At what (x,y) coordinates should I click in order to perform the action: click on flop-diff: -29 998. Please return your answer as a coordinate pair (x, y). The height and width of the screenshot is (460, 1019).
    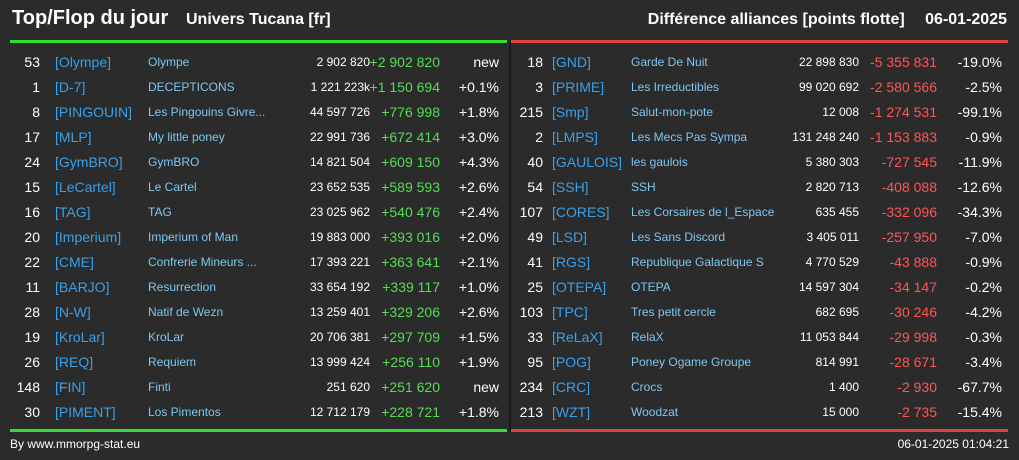
    Looking at the image, I should click on (913, 337).